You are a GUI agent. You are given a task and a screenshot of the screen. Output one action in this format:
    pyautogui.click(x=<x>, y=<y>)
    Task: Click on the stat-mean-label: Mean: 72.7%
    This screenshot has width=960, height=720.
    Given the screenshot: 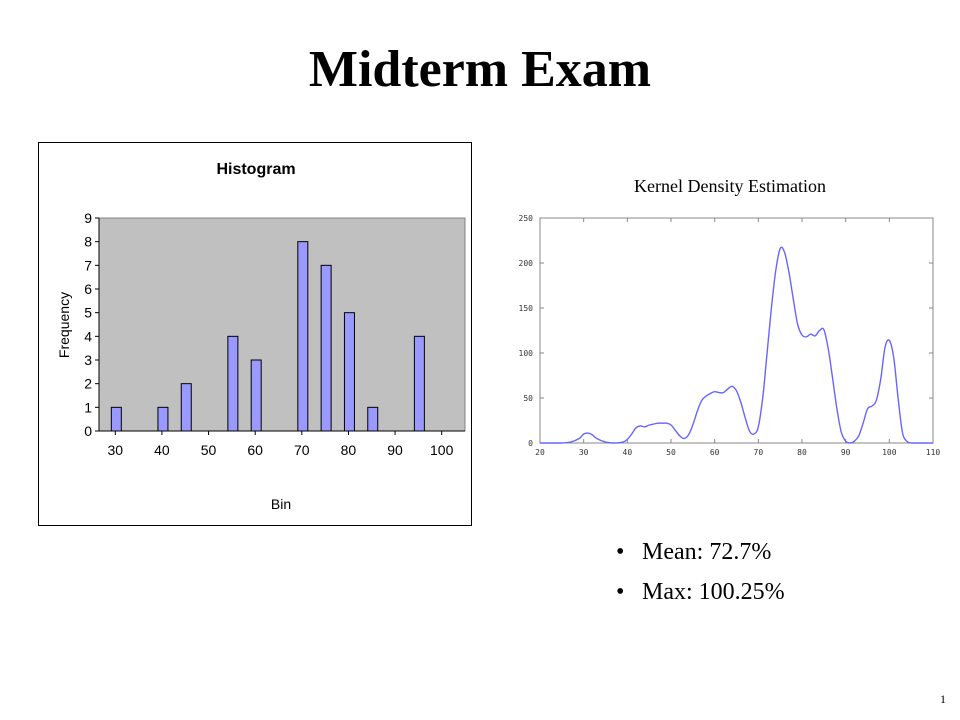 What is the action you would take?
    pyautogui.click(x=707, y=552)
    